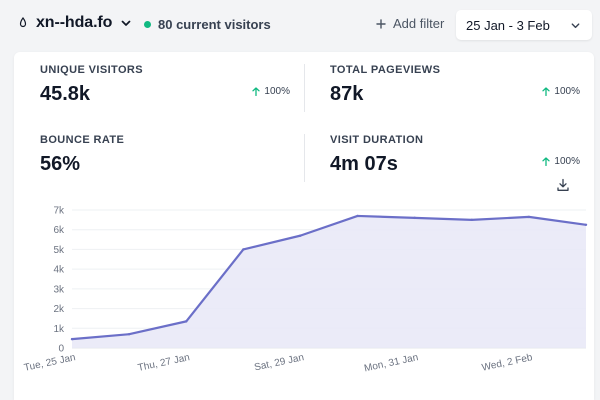  I want to click on site-switcher: xn--hda.fo, so click(75, 23).